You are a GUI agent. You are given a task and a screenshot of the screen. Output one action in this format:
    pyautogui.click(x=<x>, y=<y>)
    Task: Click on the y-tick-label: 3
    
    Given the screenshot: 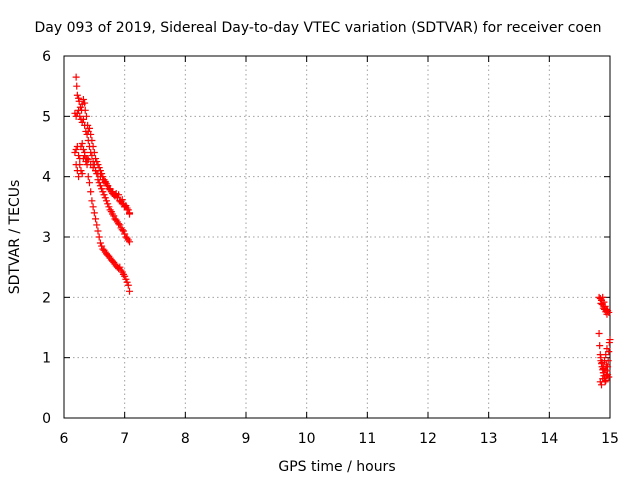 What is the action you would take?
    pyautogui.click(x=46, y=238)
    